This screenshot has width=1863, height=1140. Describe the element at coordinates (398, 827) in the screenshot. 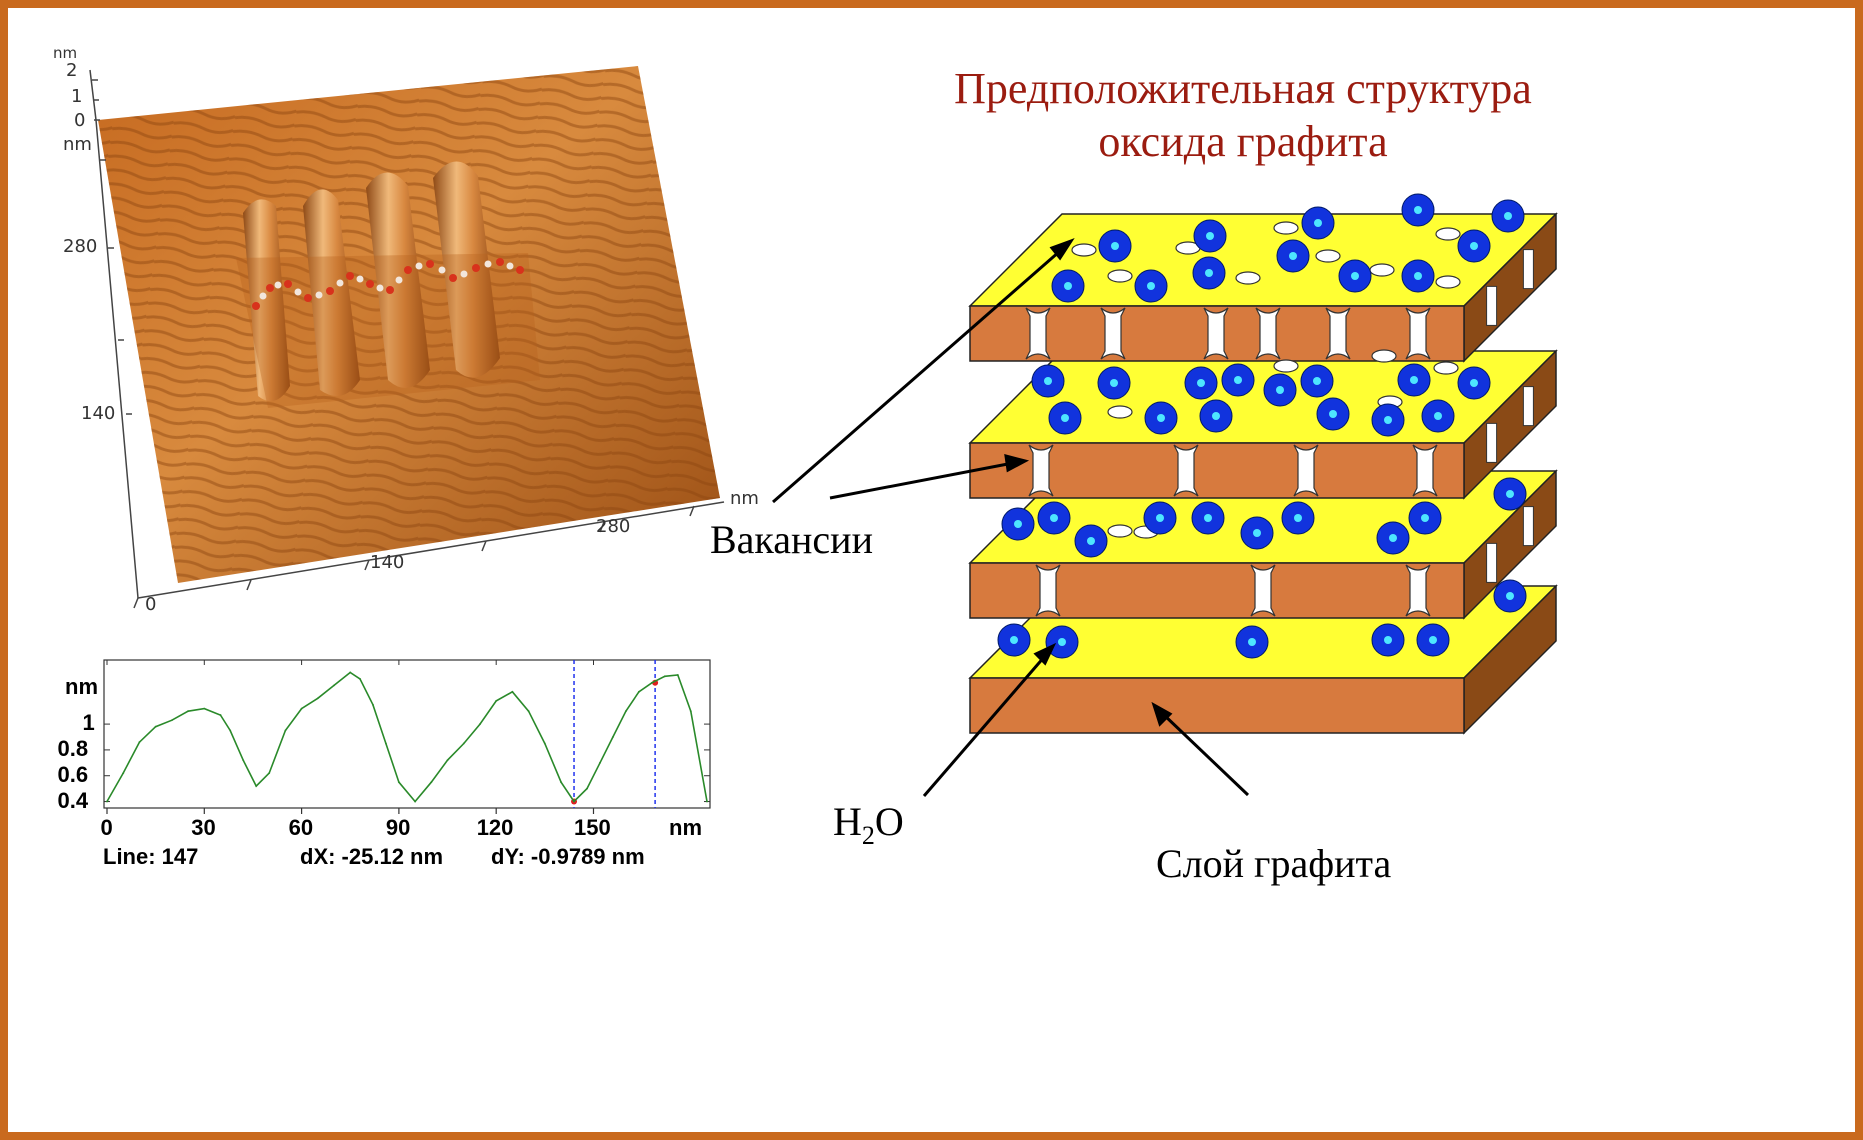

I see `profile-x-tick-label: 90` at that location.